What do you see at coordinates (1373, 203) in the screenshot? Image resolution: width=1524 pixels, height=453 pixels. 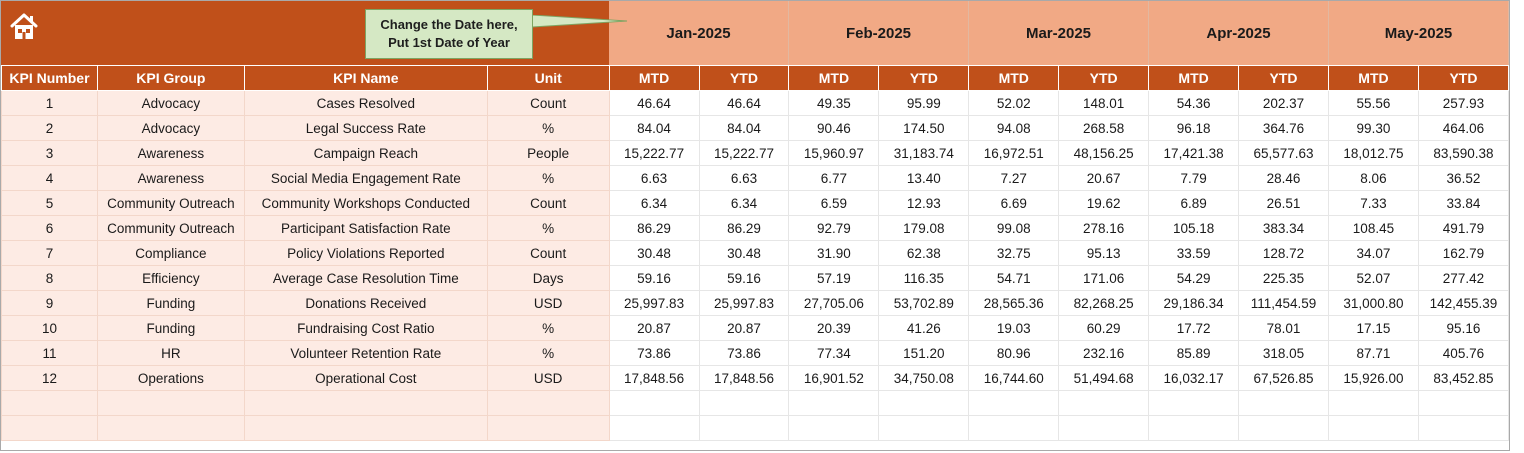 I see `mtd-value-cell: 7.33` at bounding box center [1373, 203].